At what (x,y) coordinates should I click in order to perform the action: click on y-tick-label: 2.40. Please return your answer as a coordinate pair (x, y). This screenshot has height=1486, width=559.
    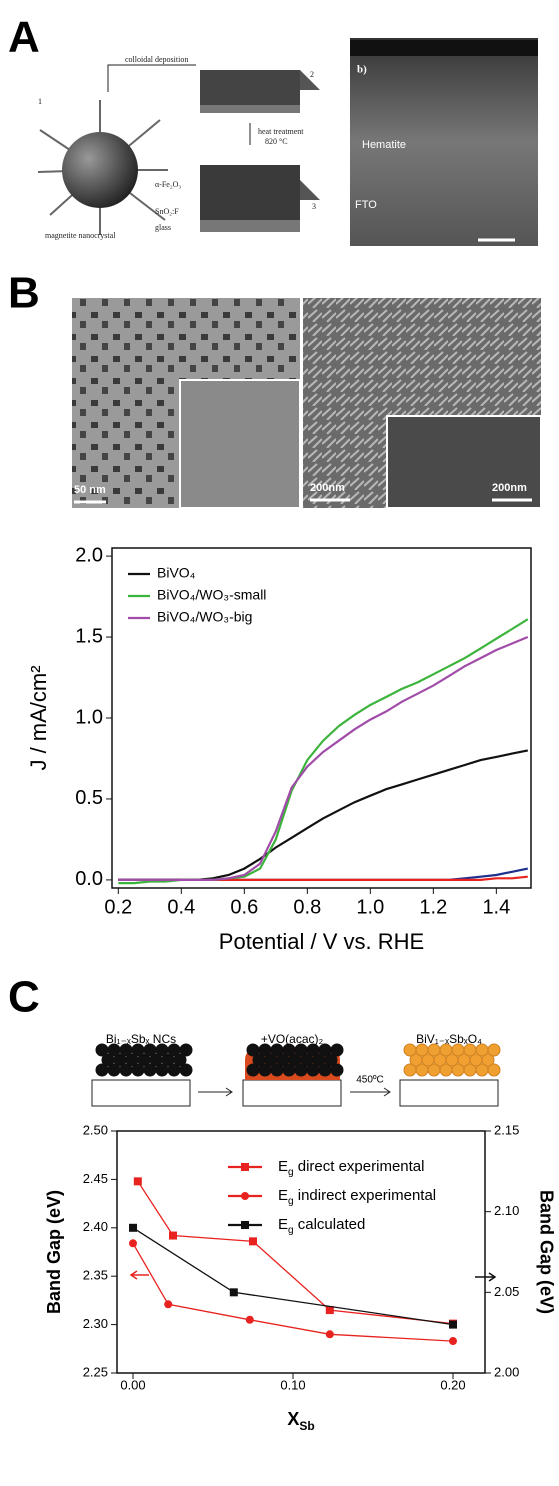
    Looking at the image, I should click on (95, 1226).